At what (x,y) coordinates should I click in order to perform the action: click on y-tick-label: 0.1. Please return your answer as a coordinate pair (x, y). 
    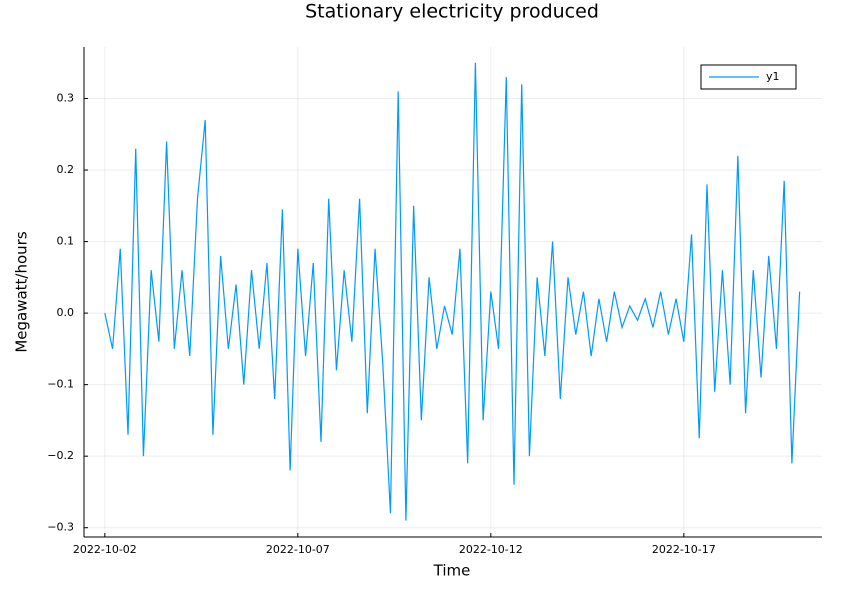
    Looking at the image, I should click on (66, 241).